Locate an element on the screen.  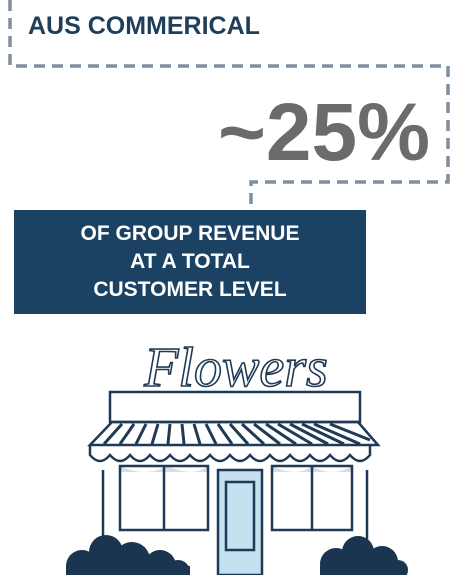
caption-box is located at coordinates (190, 262).